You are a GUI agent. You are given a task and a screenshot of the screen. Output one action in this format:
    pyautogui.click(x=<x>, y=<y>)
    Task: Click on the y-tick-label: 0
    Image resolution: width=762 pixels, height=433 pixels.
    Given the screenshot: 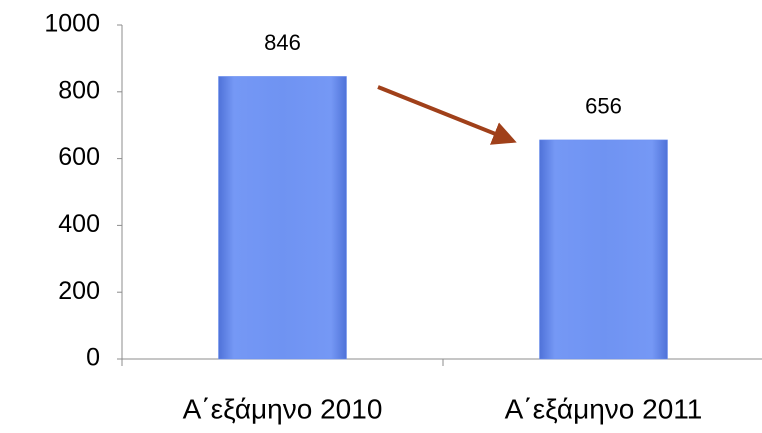 What is the action you would take?
    pyautogui.click(x=93, y=358)
    